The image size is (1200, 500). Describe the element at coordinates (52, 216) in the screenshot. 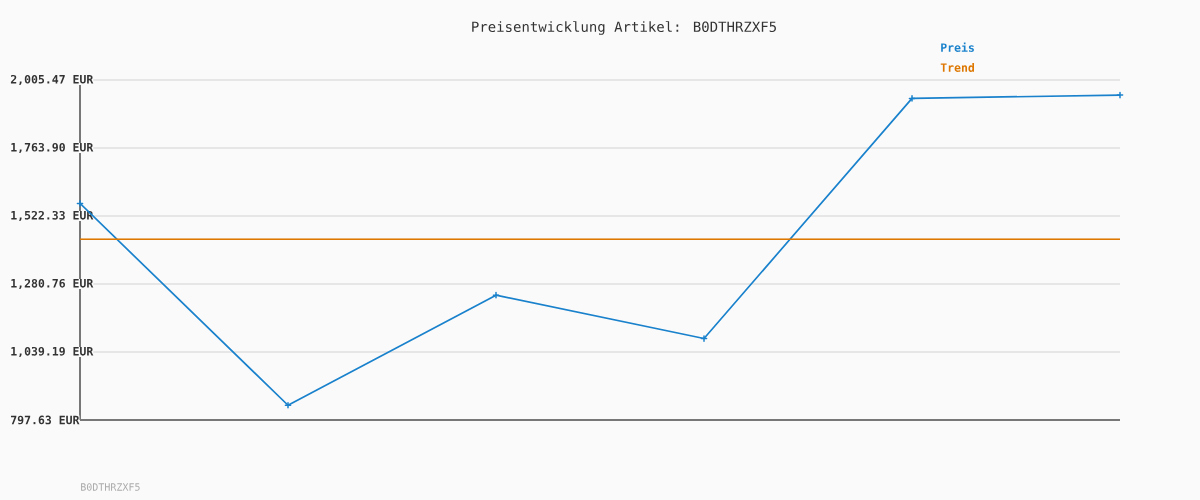

I see `y-tick-label: 1,522.33 EUR` at that location.